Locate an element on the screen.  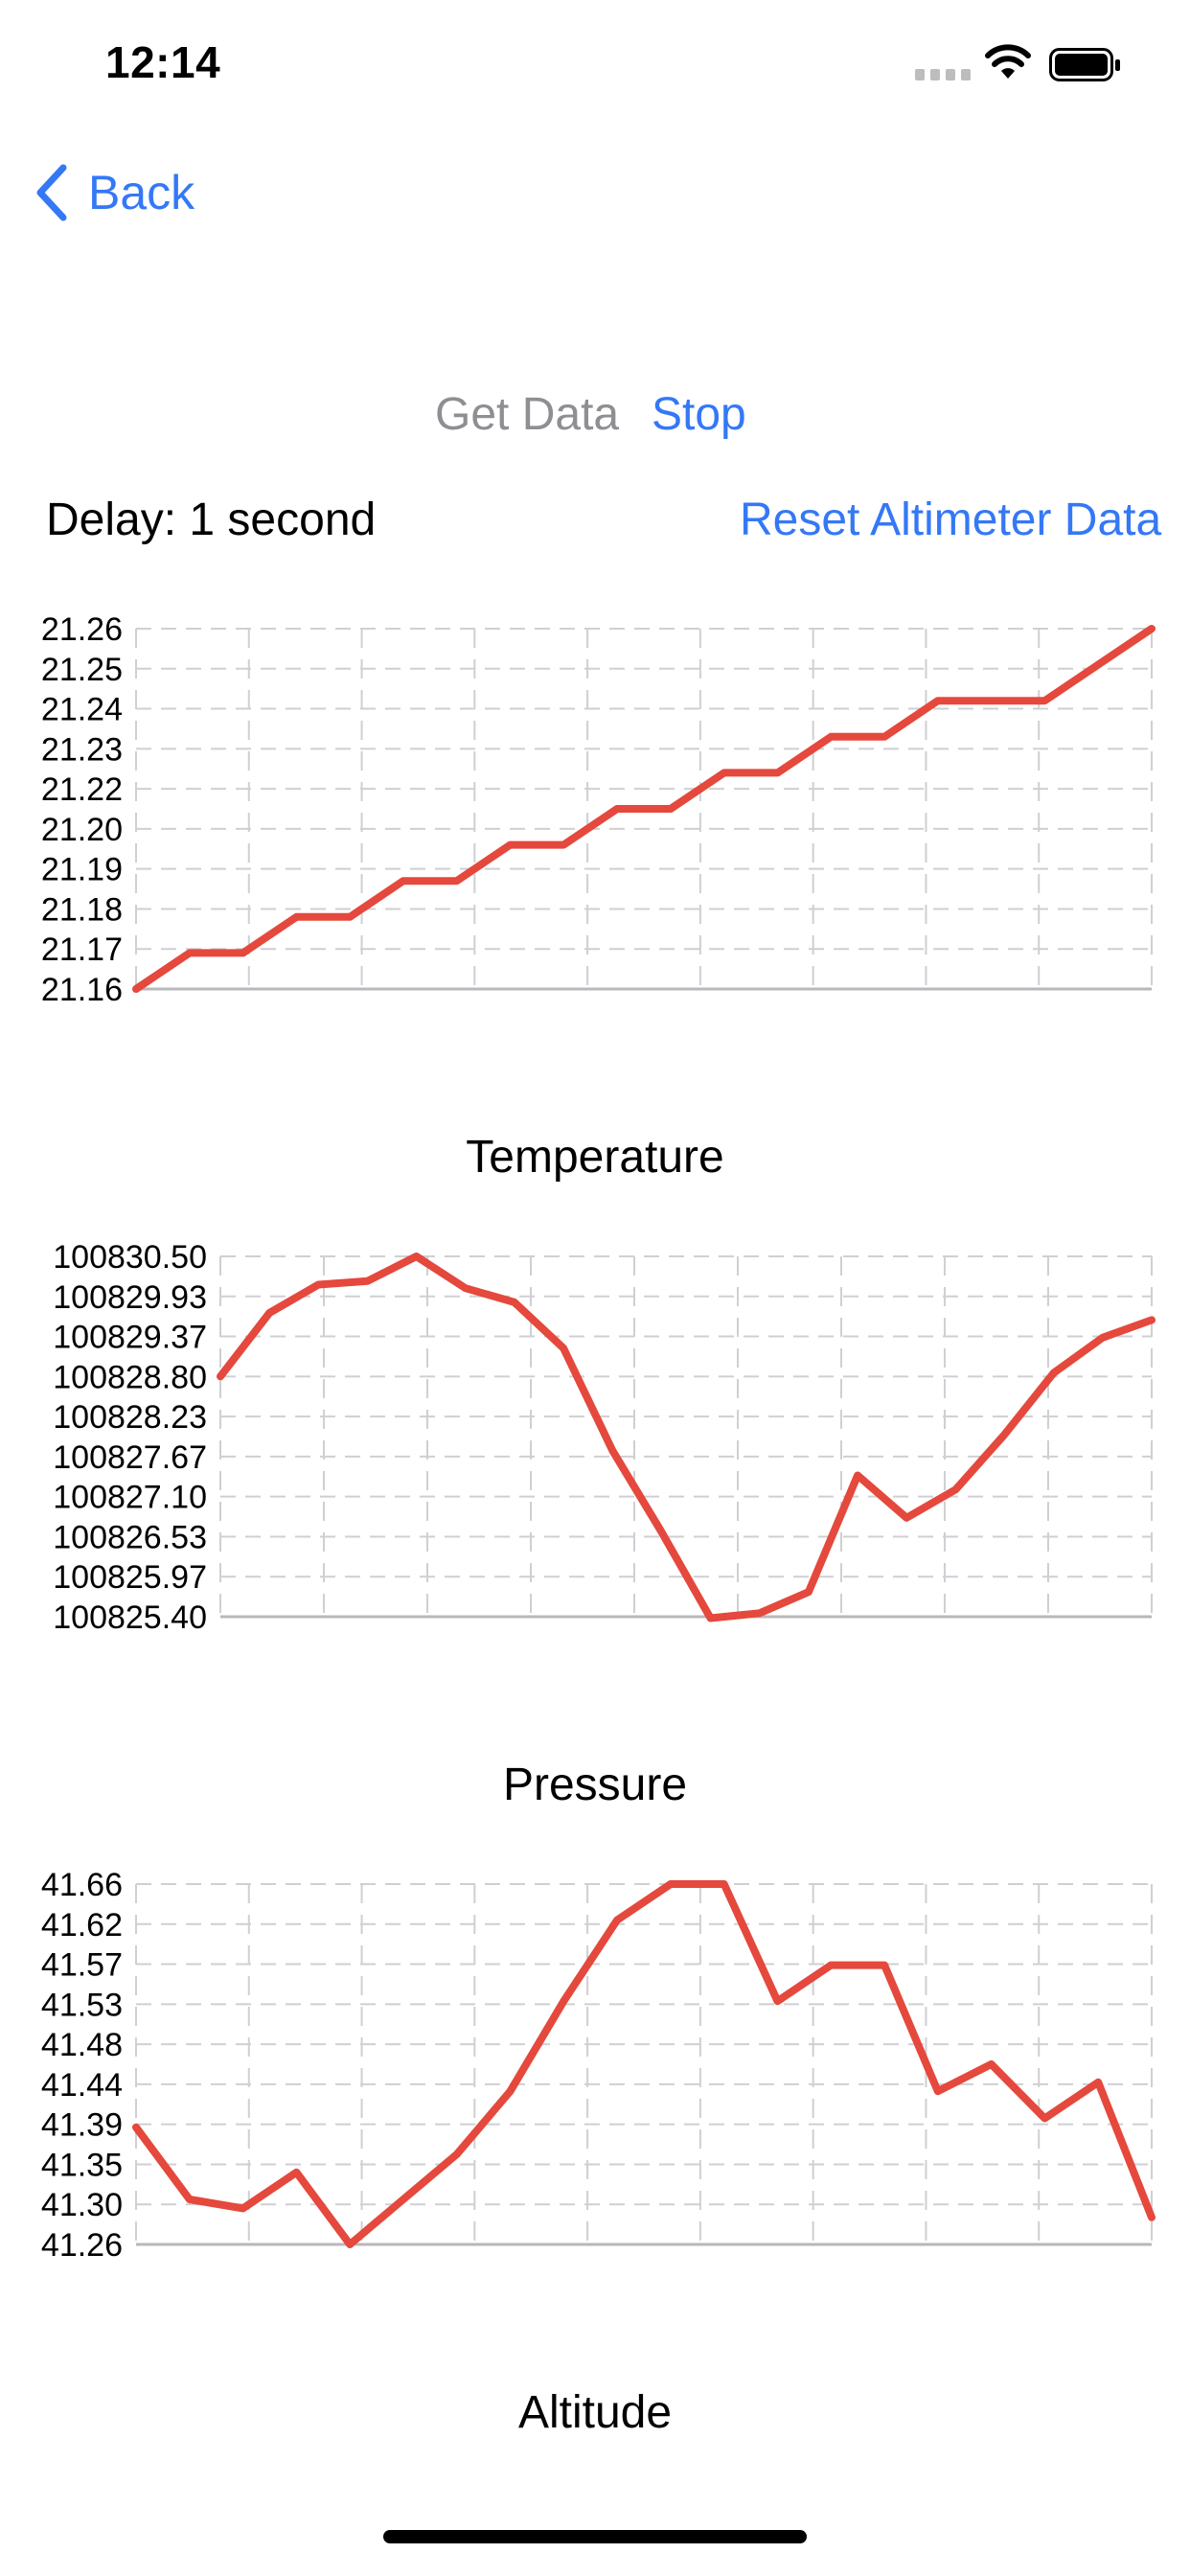
altitude-y-tick-label: 41.39 is located at coordinates (82, 2125).